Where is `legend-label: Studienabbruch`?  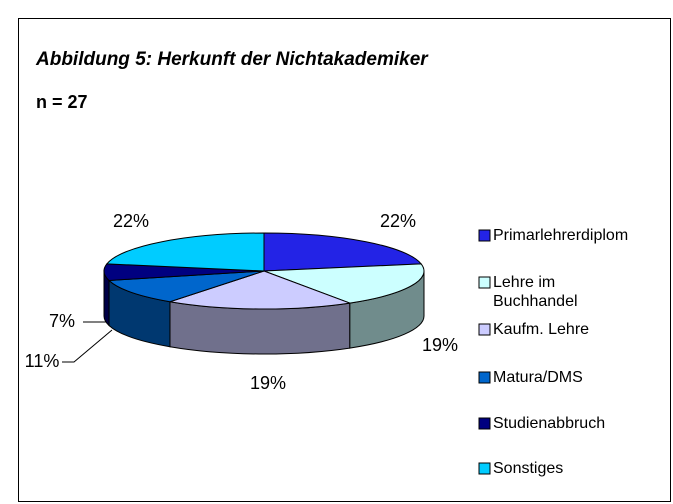
legend-label: Studienabbruch is located at coordinates (549, 423).